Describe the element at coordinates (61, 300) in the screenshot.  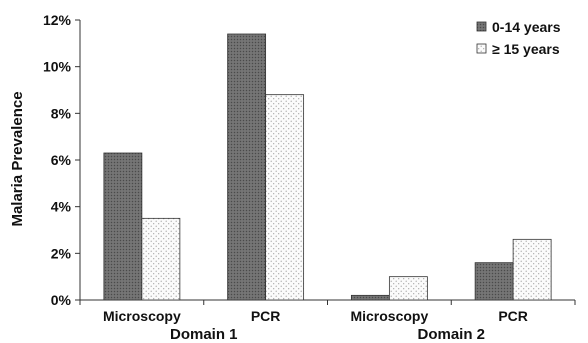
I see `y-tick-label: 0%` at that location.